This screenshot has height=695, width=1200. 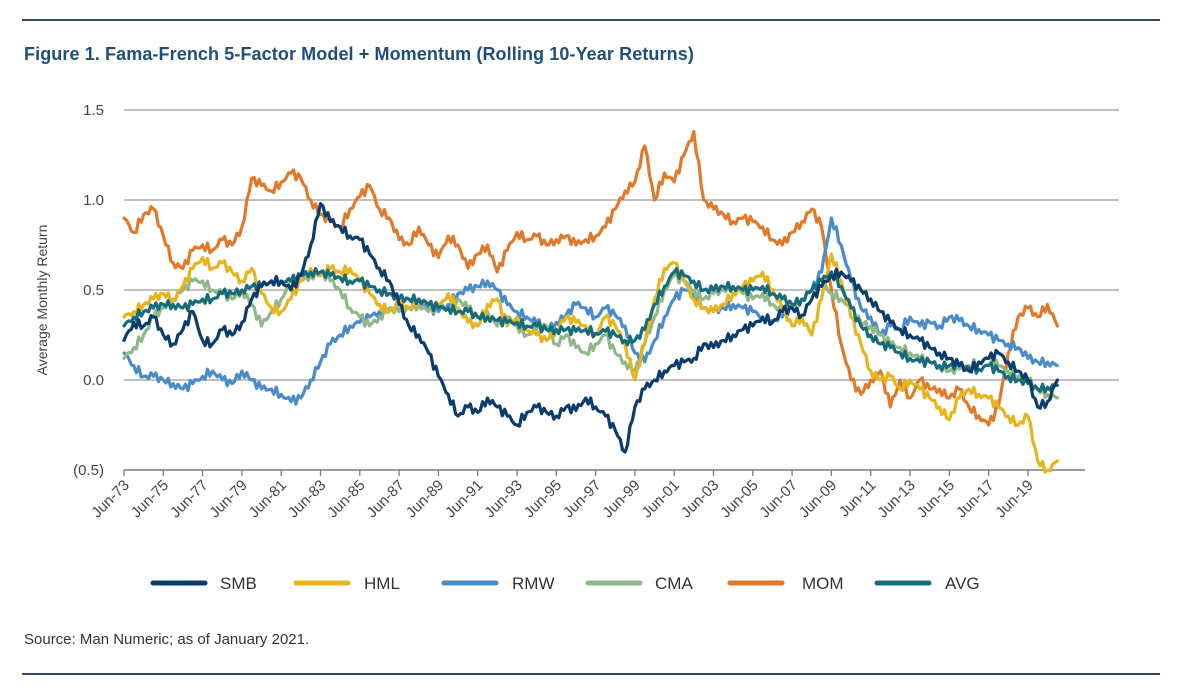 I want to click on x-tick-label: Jun-75, so click(x=150, y=499).